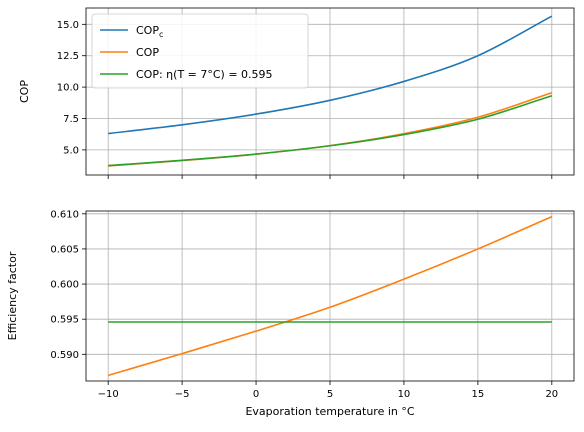 The width and height of the screenshot is (584, 432). I want to click on y-tick-label: 0.610, so click(64, 214).